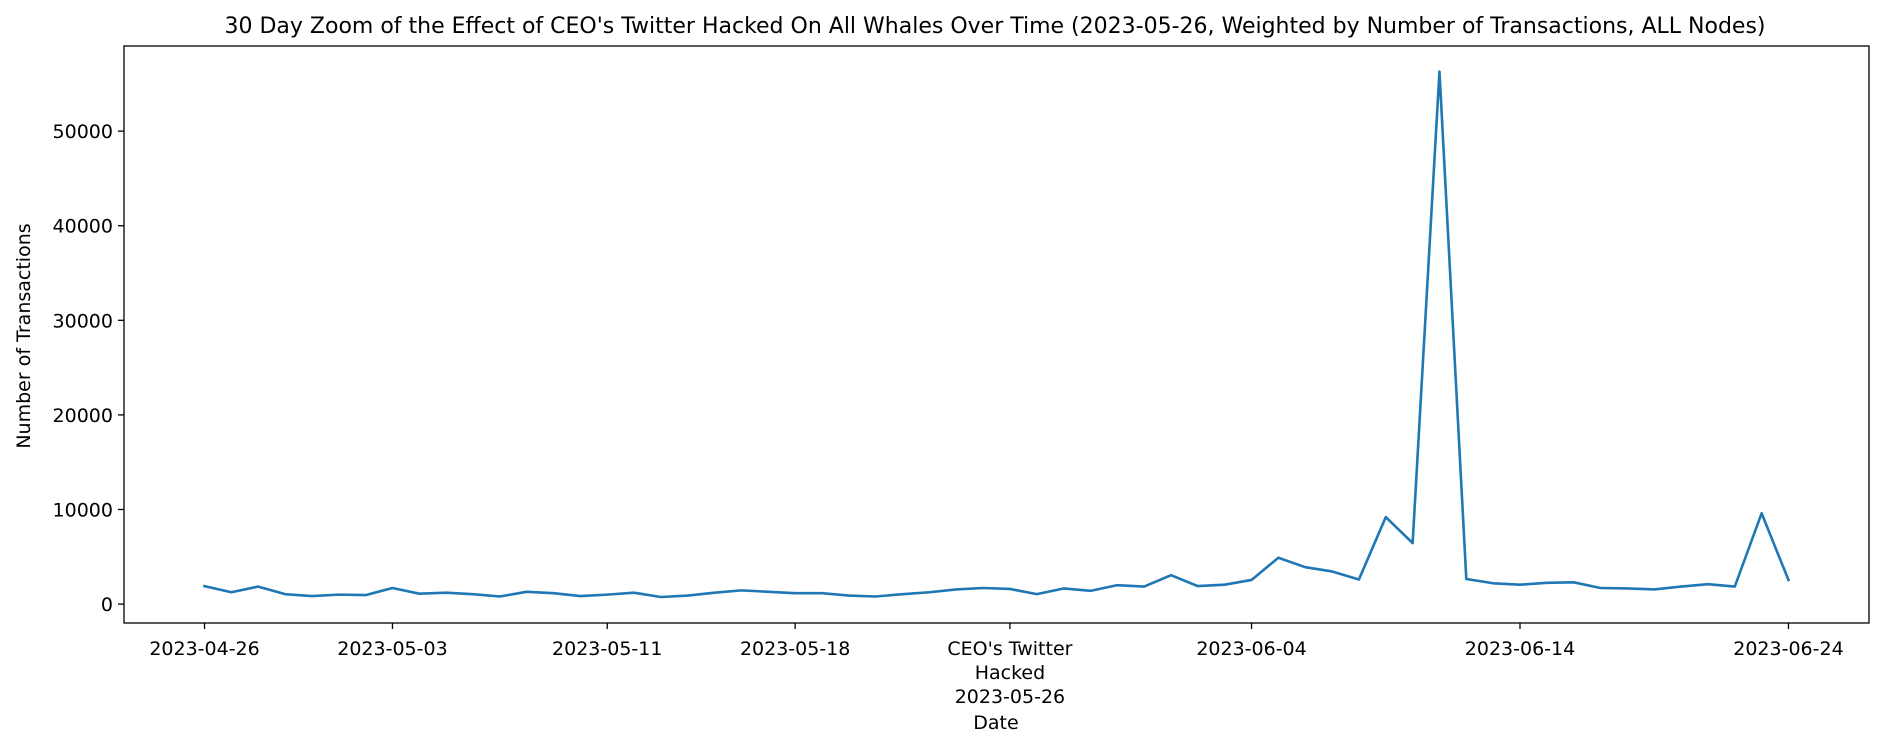 The width and height of the screenshot is (1888, 748). Describe the element at coordinates (83, 132) in the screenshot. I see `y-tick-label: 50000` at that location.